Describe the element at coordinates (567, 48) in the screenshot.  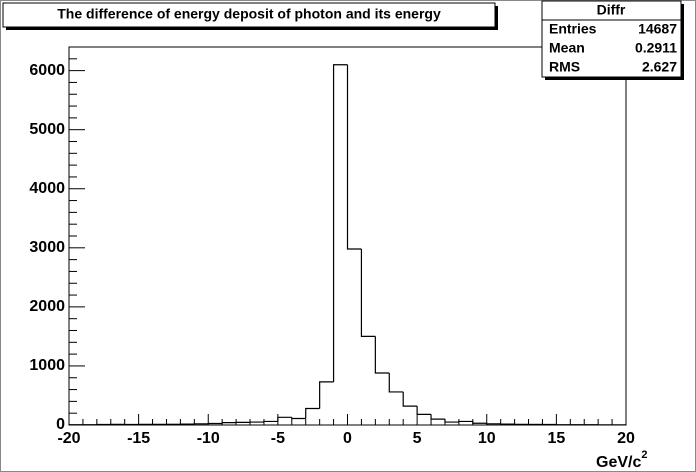
I see `stats-label: Mean` at that location.